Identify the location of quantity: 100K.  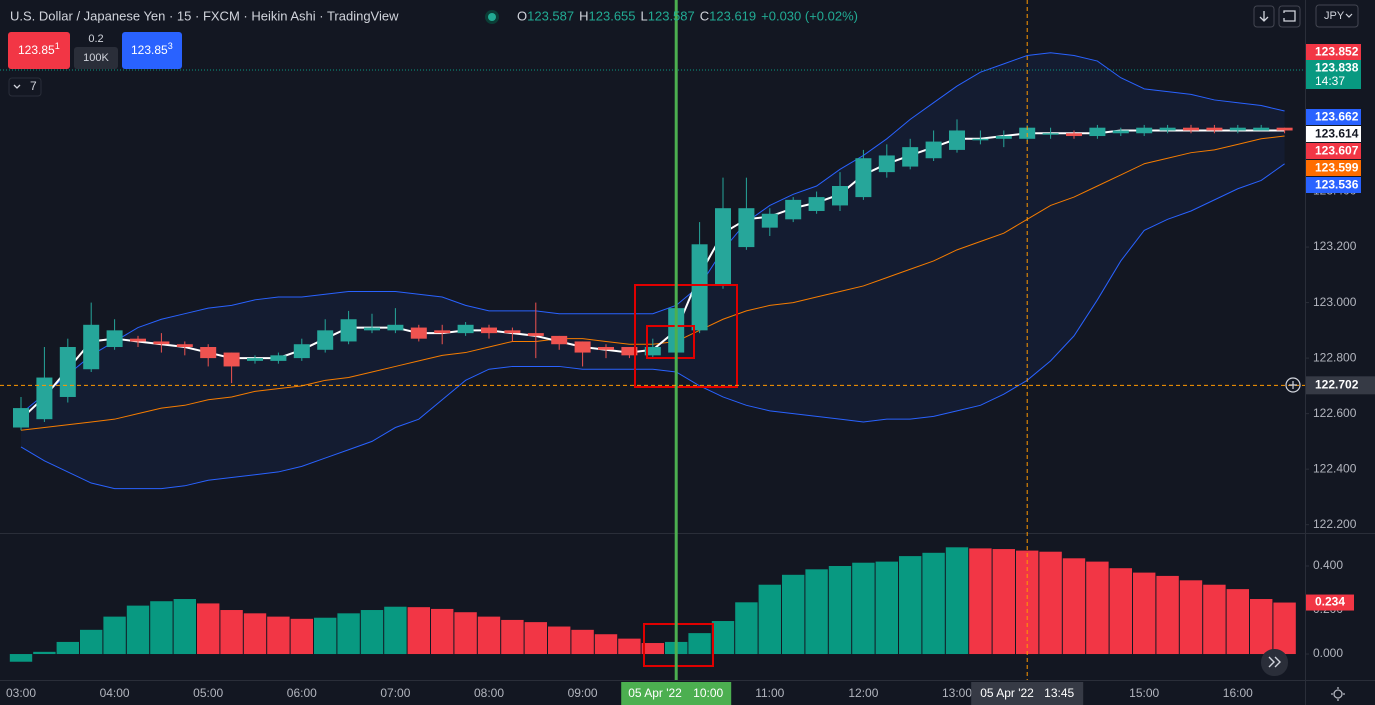
(96, 58).